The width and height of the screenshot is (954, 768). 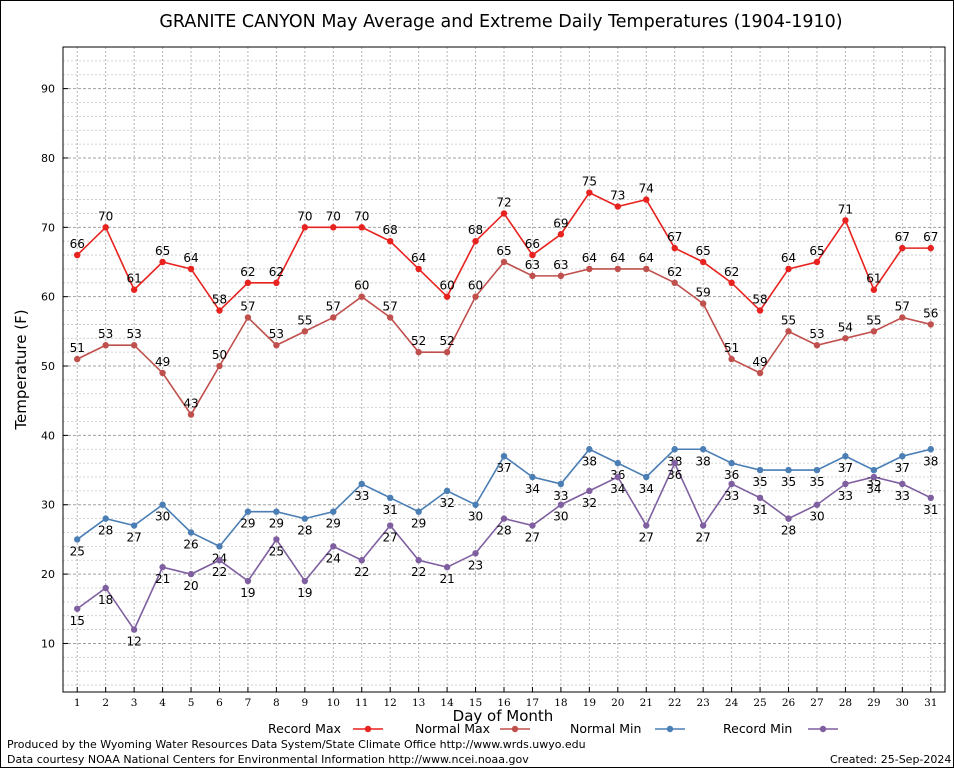 What do you see at coordinates (333, 216) in the screenshot?
I see `record-max-data-label: 70` at bounding box center [333, 216].